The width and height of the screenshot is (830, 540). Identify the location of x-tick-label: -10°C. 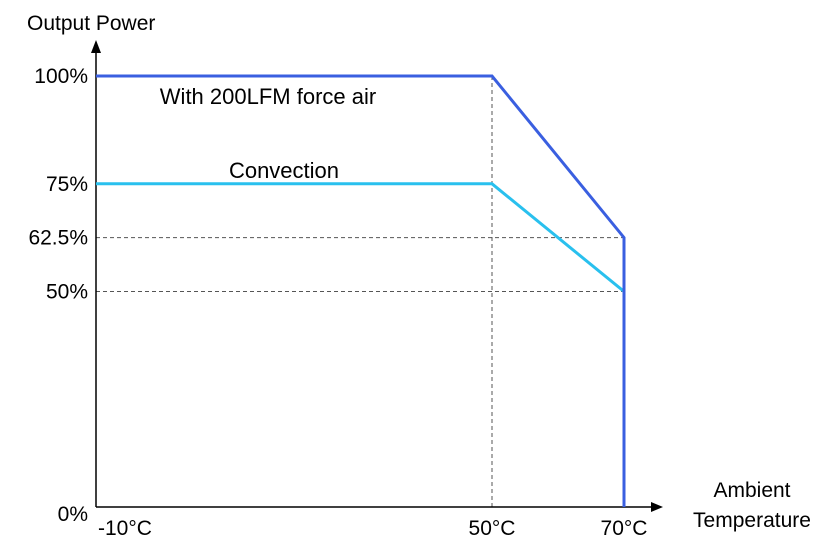
(125, 528).